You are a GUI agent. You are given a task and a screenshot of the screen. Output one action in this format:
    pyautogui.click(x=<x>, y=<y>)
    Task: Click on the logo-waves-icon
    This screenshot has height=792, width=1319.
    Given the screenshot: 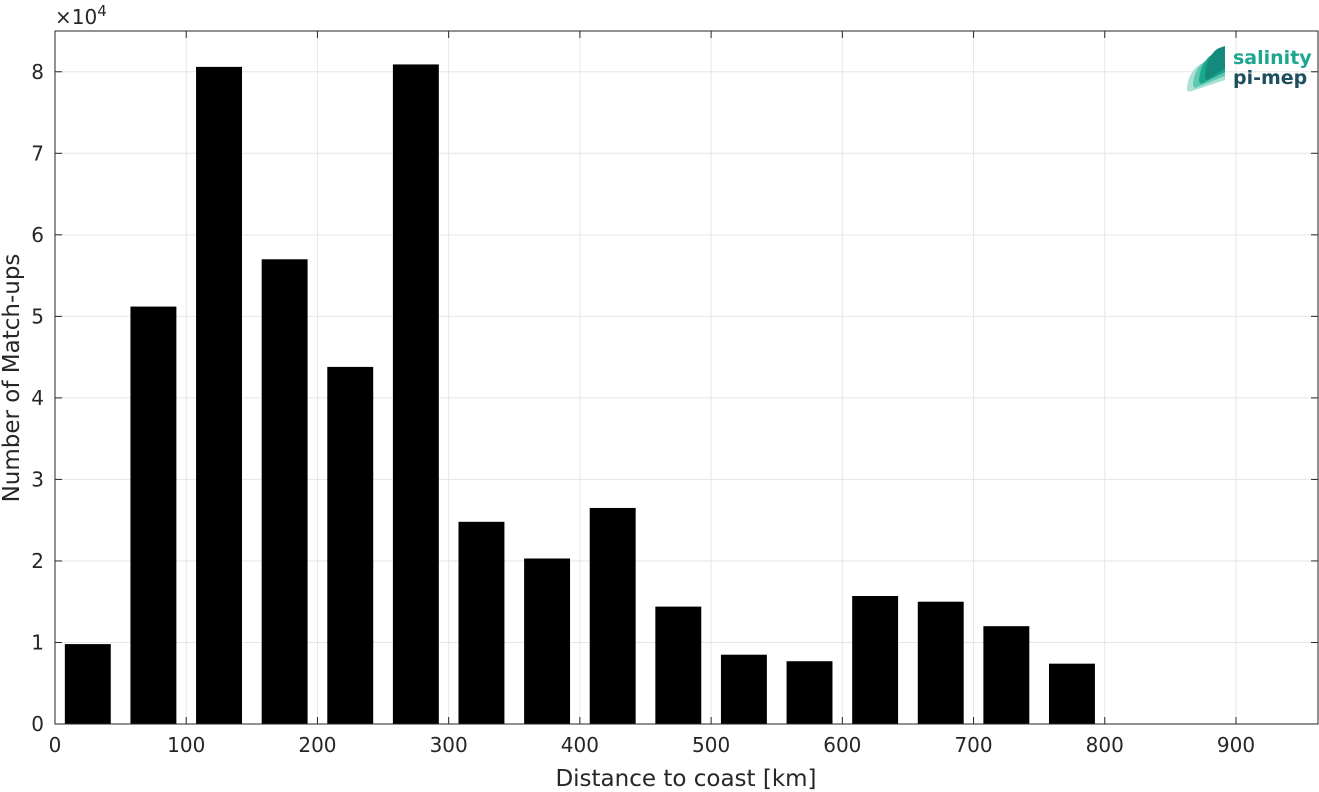 What is the action you would take?
    pyautogui.click(x=1206, y=69)
    